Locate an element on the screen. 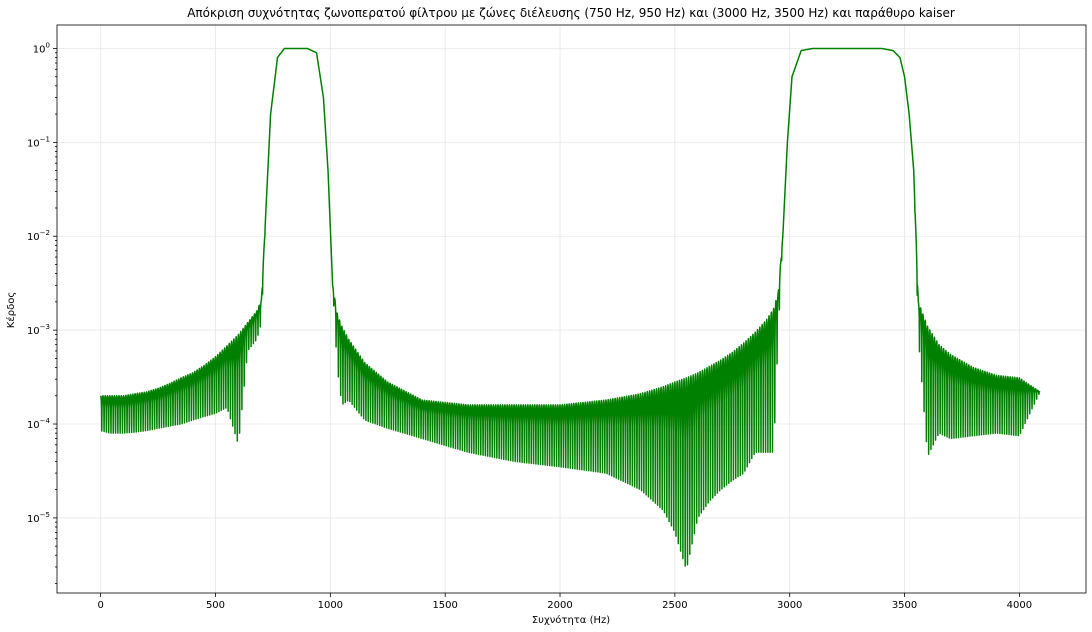 The height and width of the screenshot is (632, 1092). x-tick-label: 1000 is located at coordinates (330, 605).